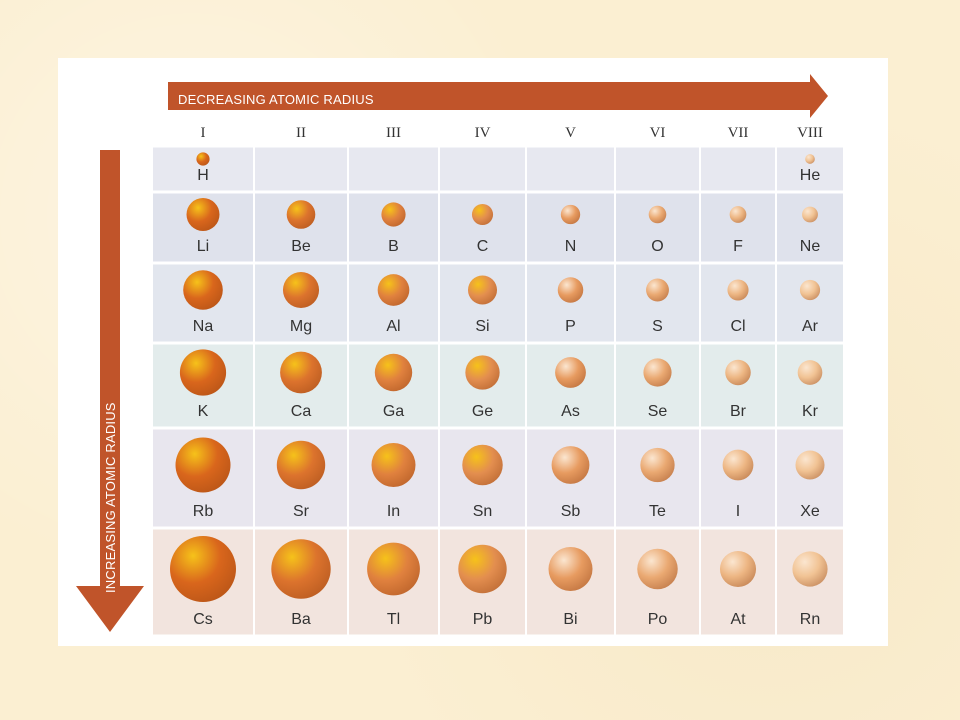  Describe the element at coordinates (657, 246) in the screenshot. I see `element-symbol-O: O` at that location.